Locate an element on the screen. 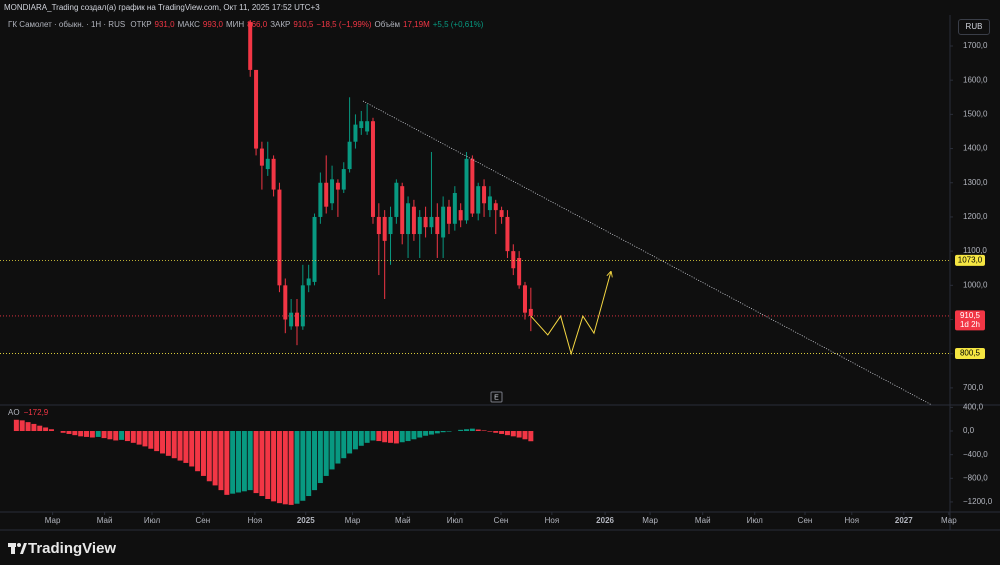  level-countdown: 1d 2h is located at coordinates (970, 324).